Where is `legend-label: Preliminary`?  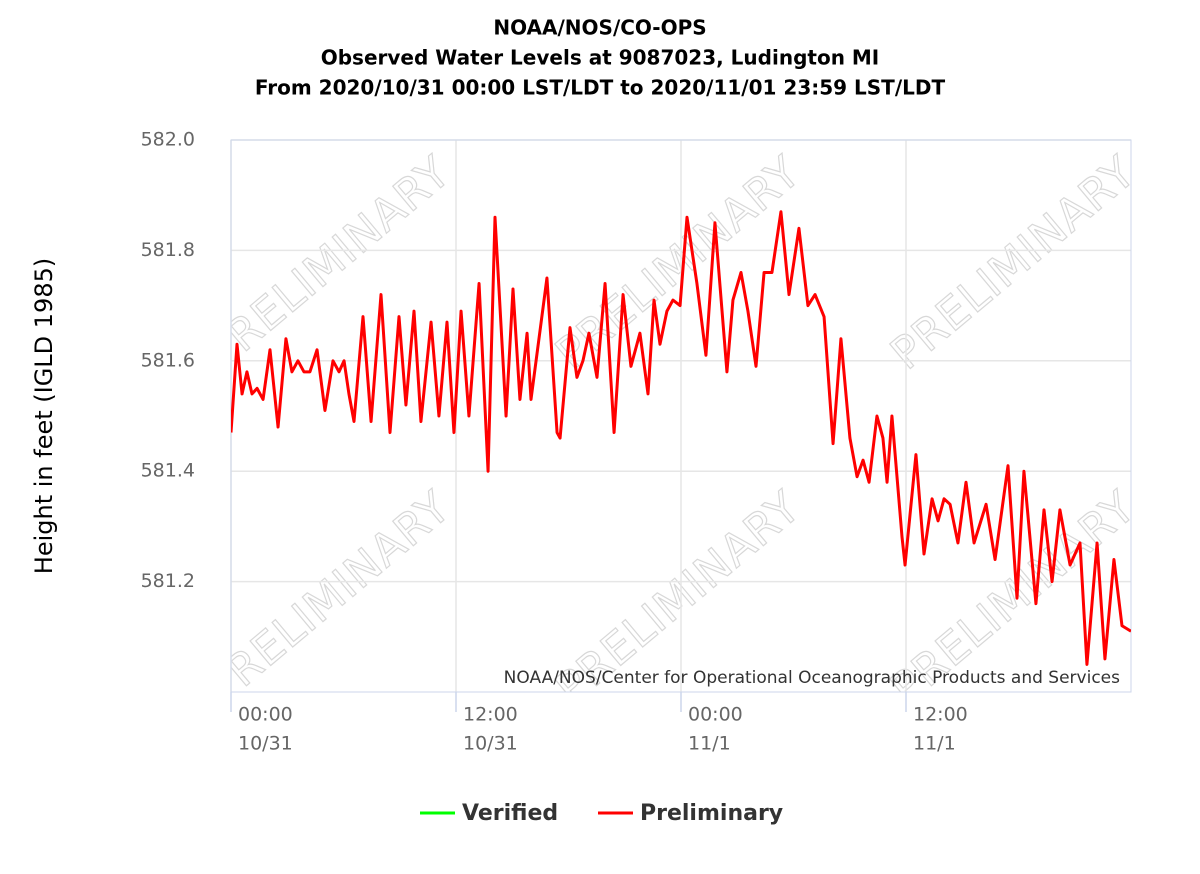 legend-label: Preliminary is located at coordinates (711, 813).